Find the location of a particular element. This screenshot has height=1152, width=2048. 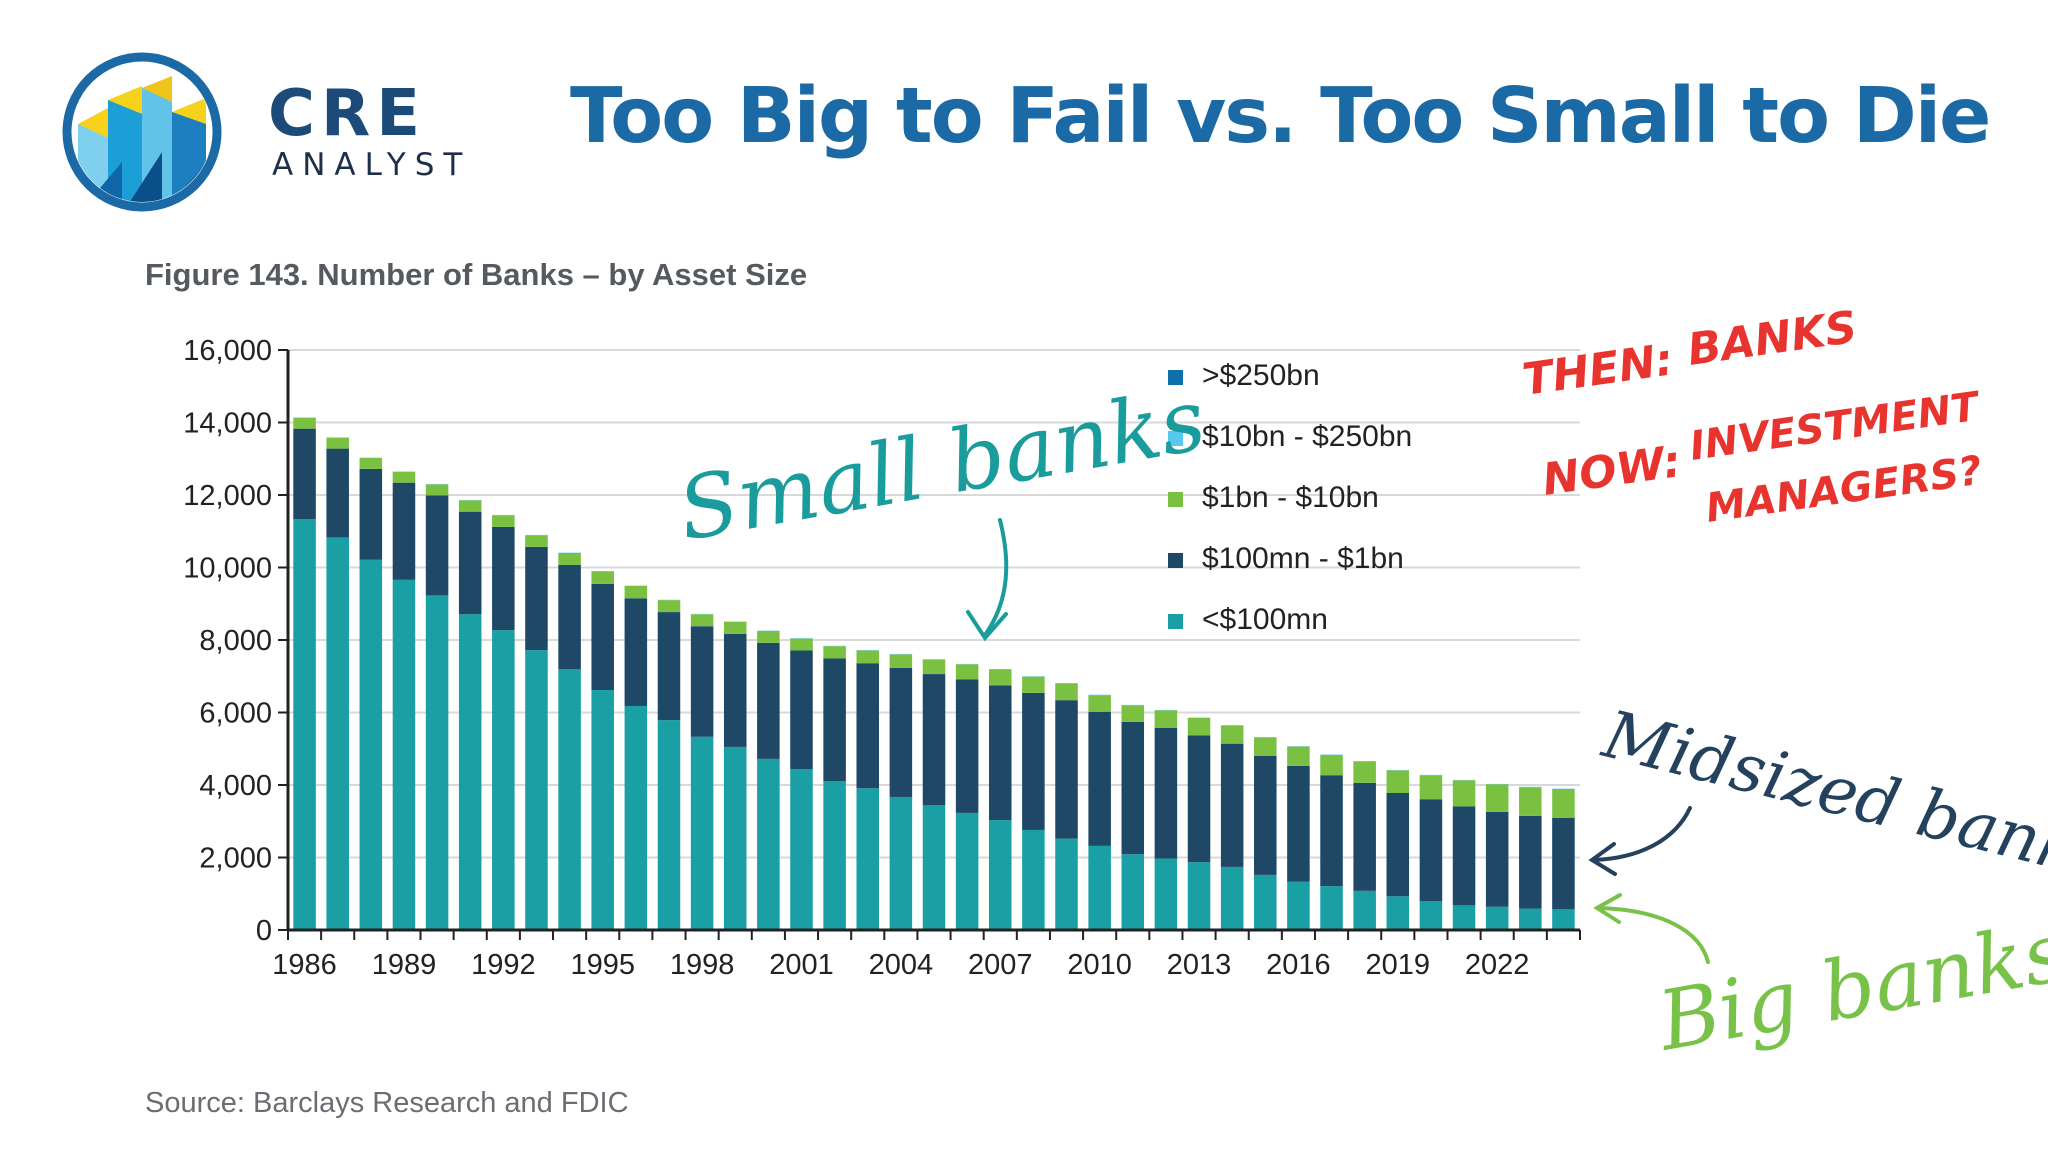

now-label: NOW: is located at coordinates (1611, 471).